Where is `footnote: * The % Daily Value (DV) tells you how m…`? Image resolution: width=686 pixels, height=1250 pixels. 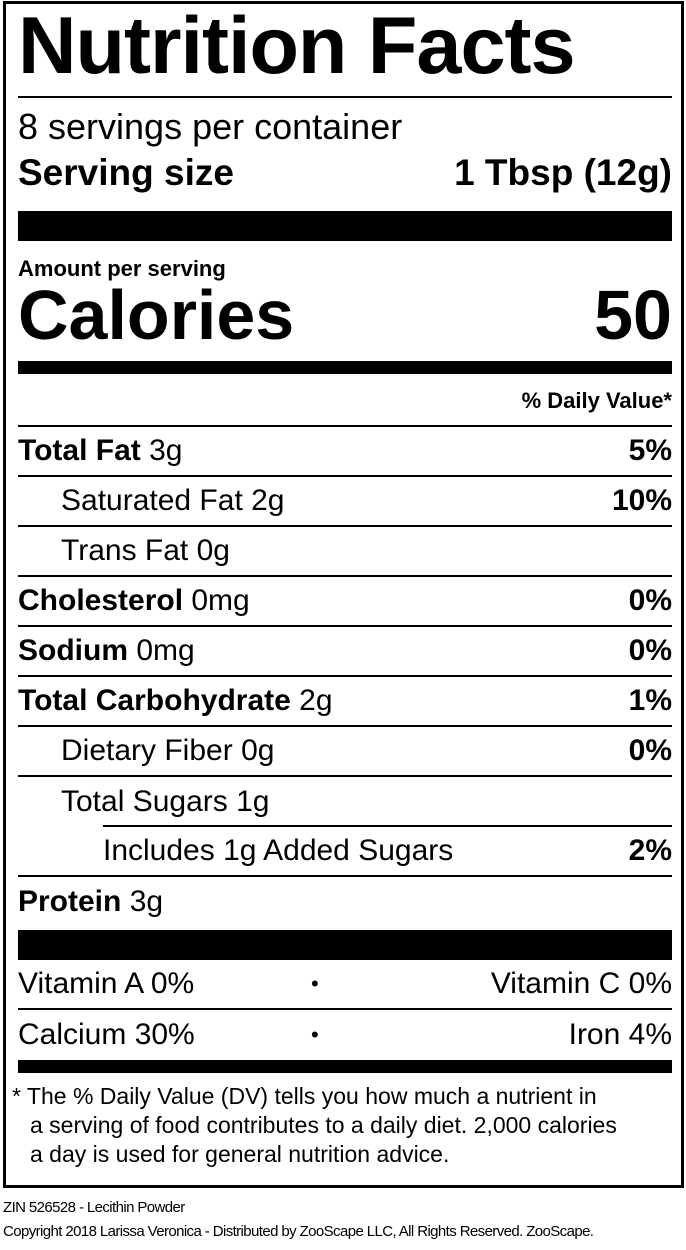
footnote: * The % Daily Value (DV) tells you how m… is located at coordinates (342, 1125).